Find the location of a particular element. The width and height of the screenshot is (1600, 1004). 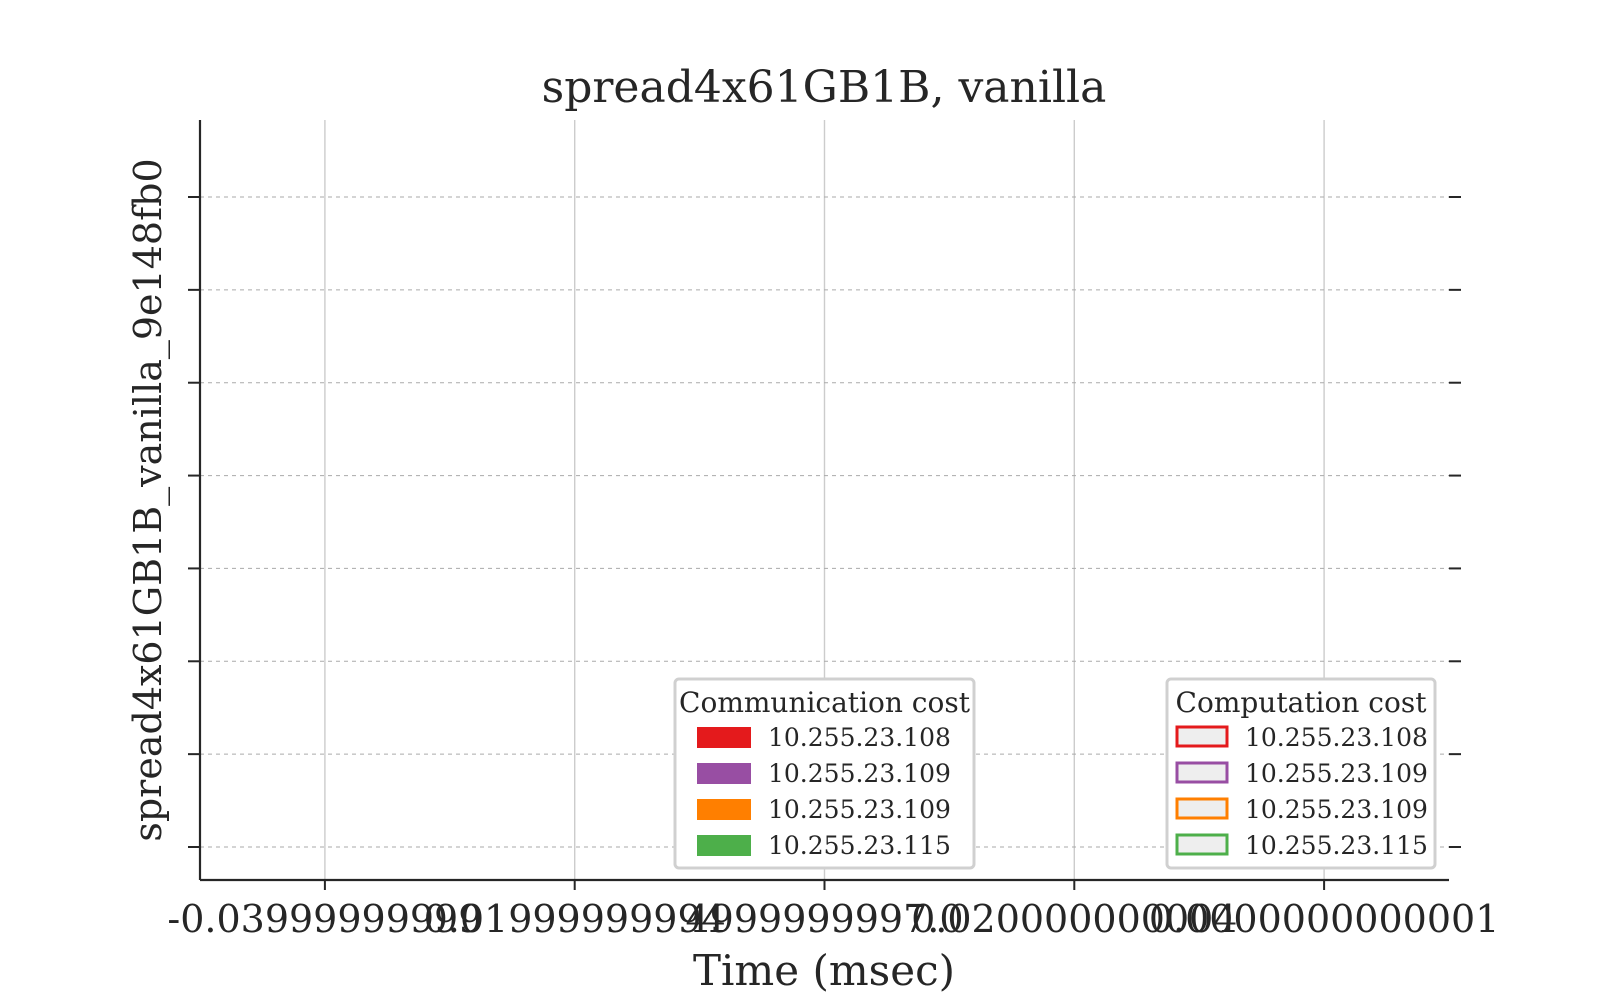

legend-title: Computation cost is located at coordinates (1302, 702).